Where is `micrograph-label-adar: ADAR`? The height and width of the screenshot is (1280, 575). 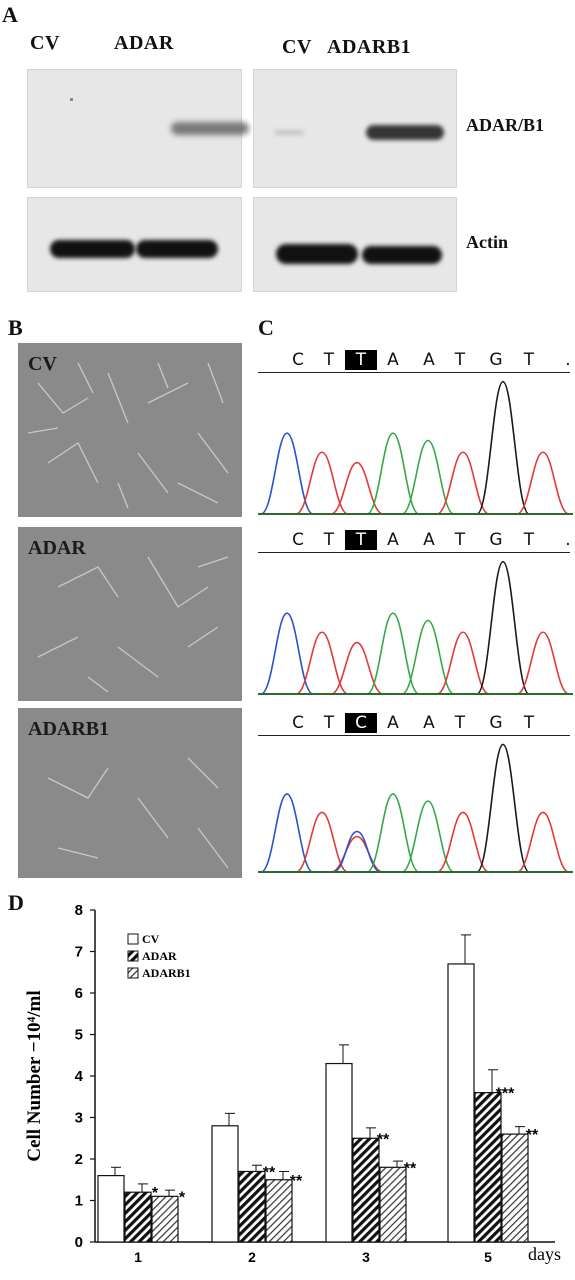
micrograph-label-adar: ADAR is located at coordinates (57, 548).